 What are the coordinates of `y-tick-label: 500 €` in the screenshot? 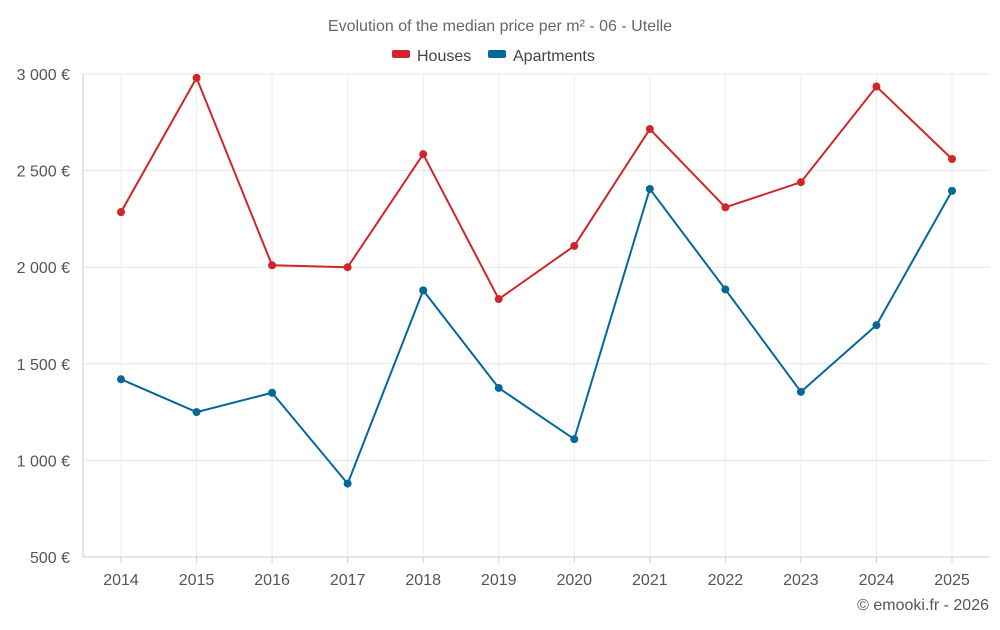 It's located at (50, 558).